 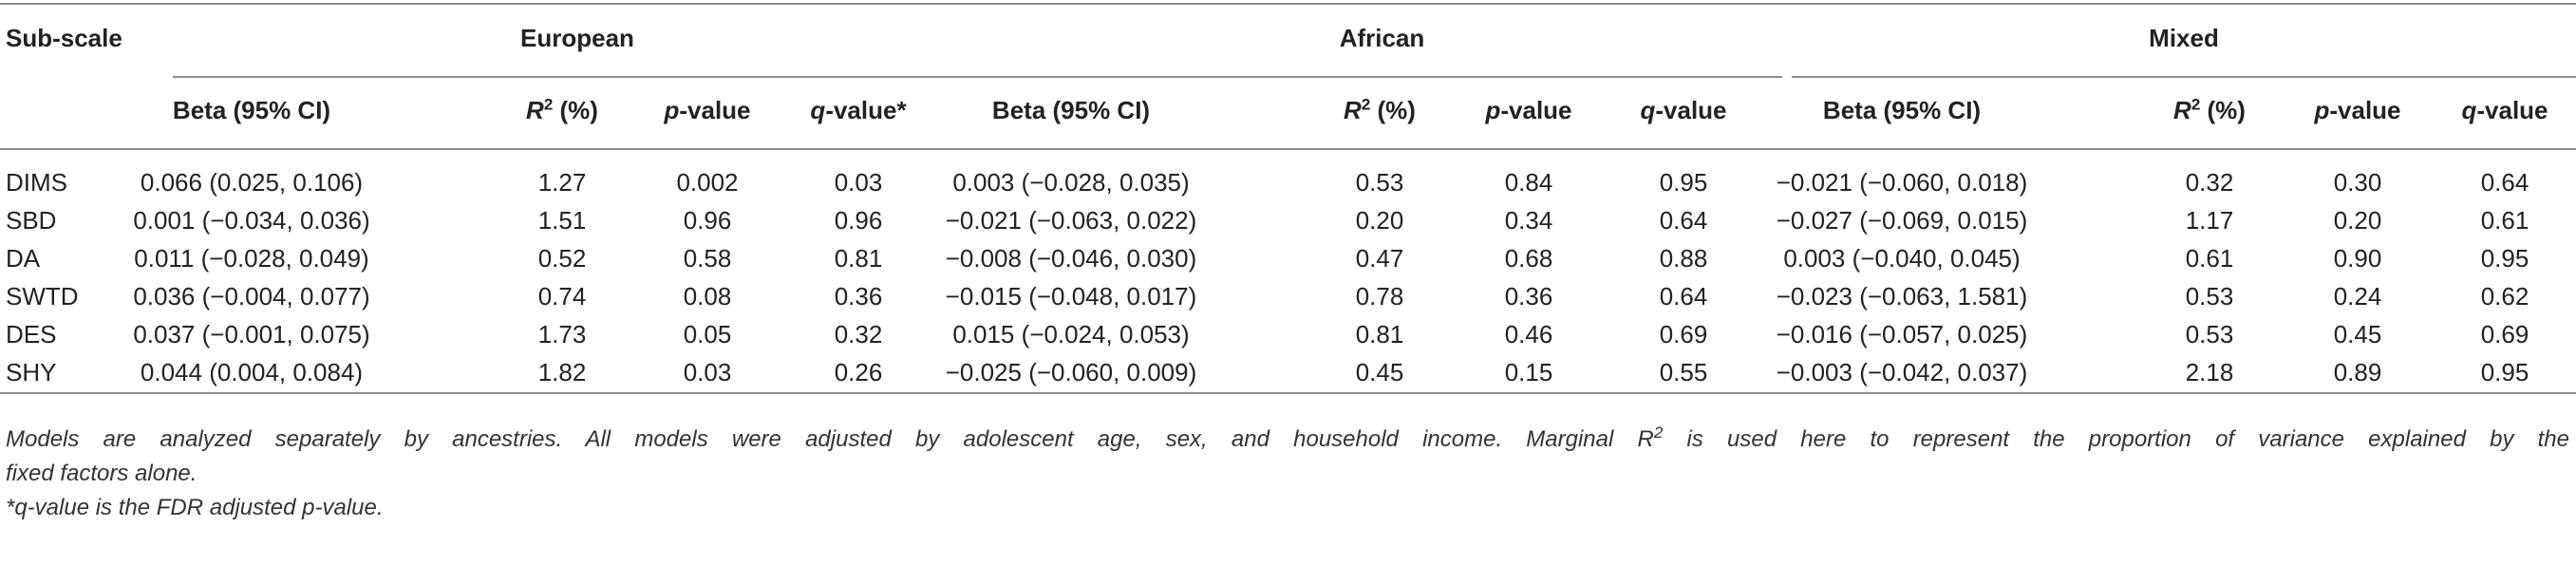 What do you see at coordinates (707, 296) in the screenshot?
I see `table-cell: 0.08` at bounding box center [707, 296].